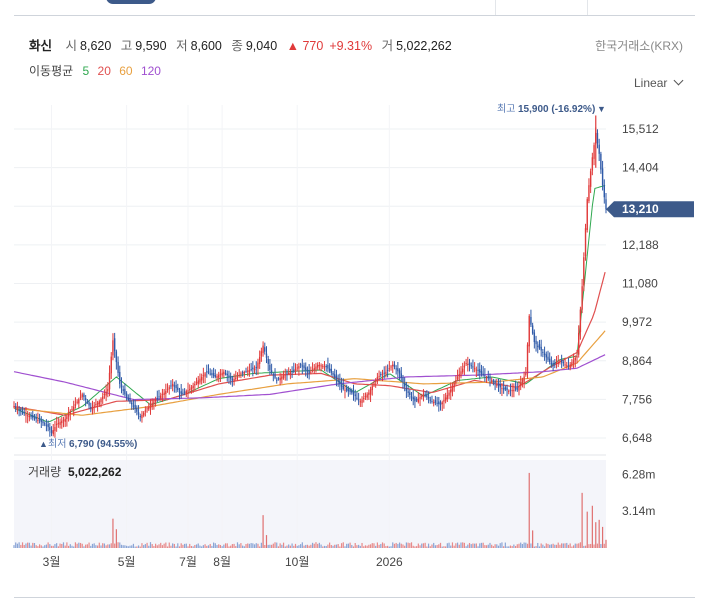 The height and width of the screenshot is (612, 715). I want to click on active-tab-indicator, so click(131, 2).